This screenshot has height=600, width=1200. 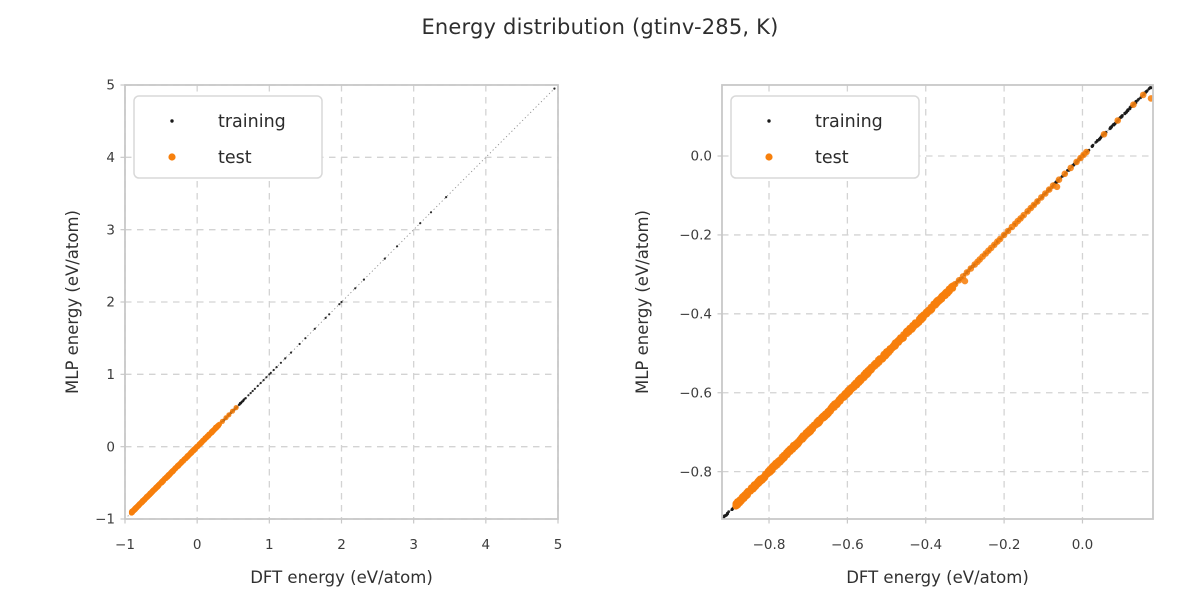 I want to click on figure-title: Energy distribution (gtinv-285, K), so click(x=600, y=27).